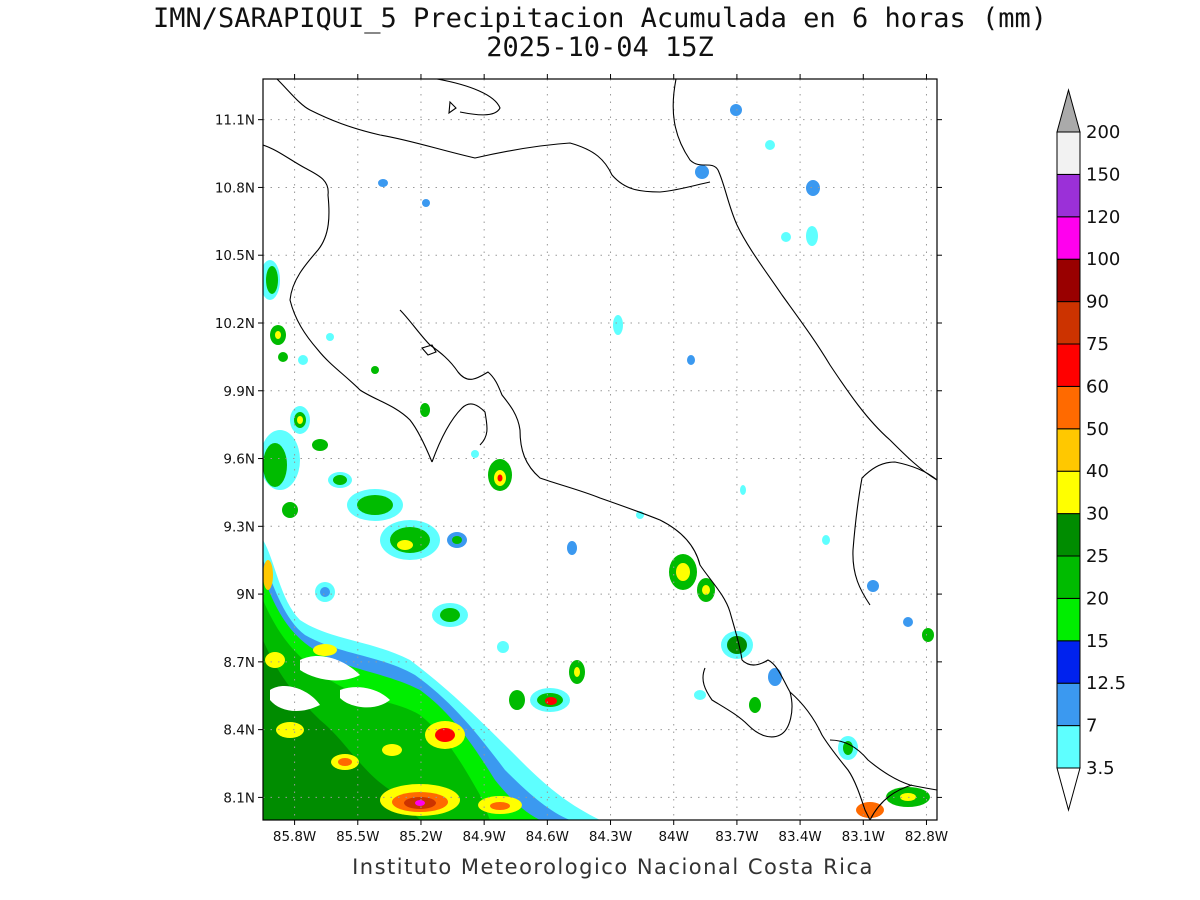 The image size is (1200, 900). I want to click on lon-tick-label: 84.3W, so click(610, 837).